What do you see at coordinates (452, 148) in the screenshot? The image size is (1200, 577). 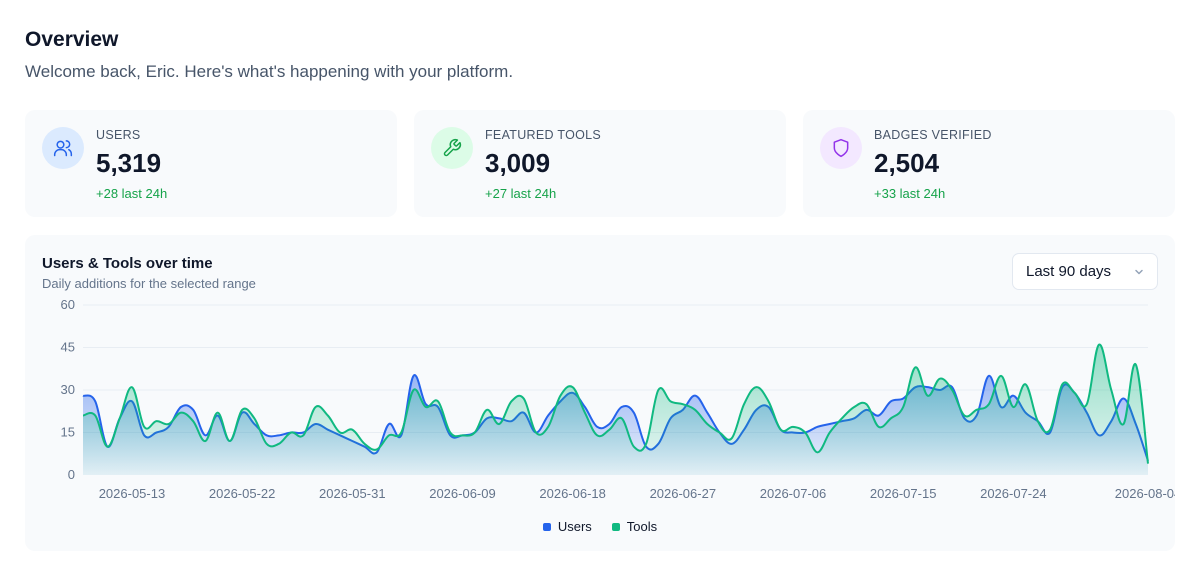 I see `wrench-icon` at bounding box center [452, 148].